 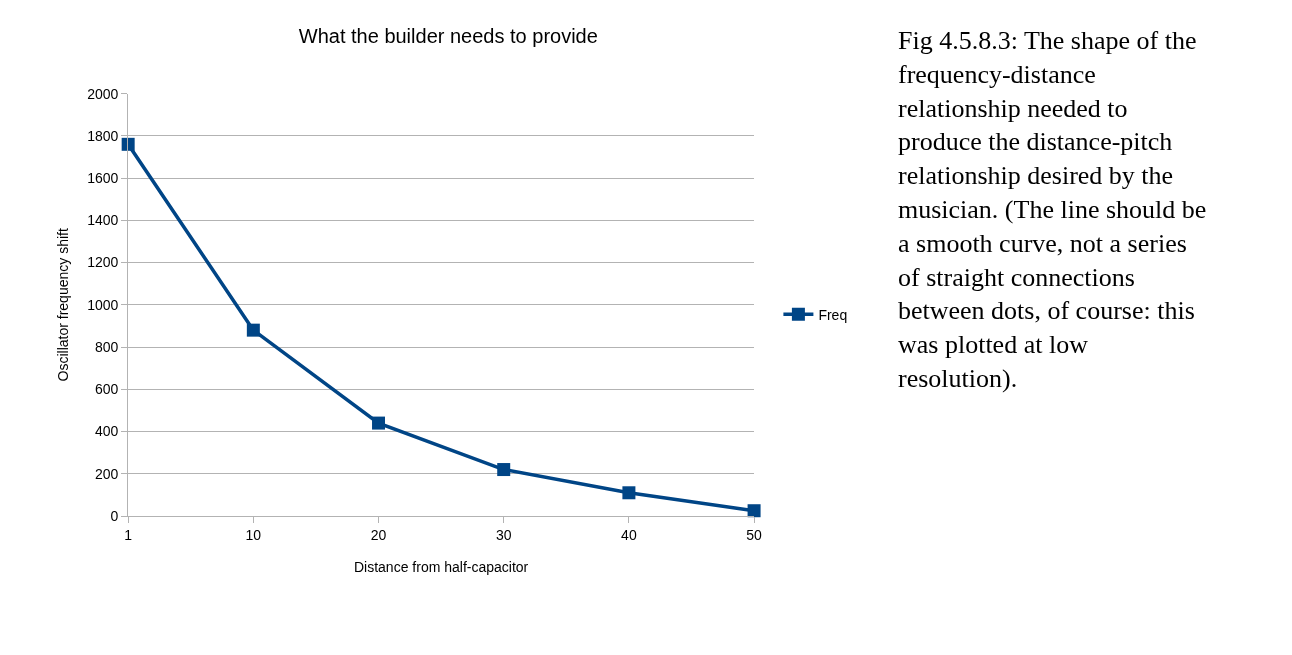 I want to click on text: Fig 4.5.8.3: The shape of the frequency-distance relationship needed to produce the distance-pitch relationship desired by the musician. (The line should be a smooth curve, not a series of straight connections between dots, of course: this was plotted at low resolution)., so click(x=1052, y=209).